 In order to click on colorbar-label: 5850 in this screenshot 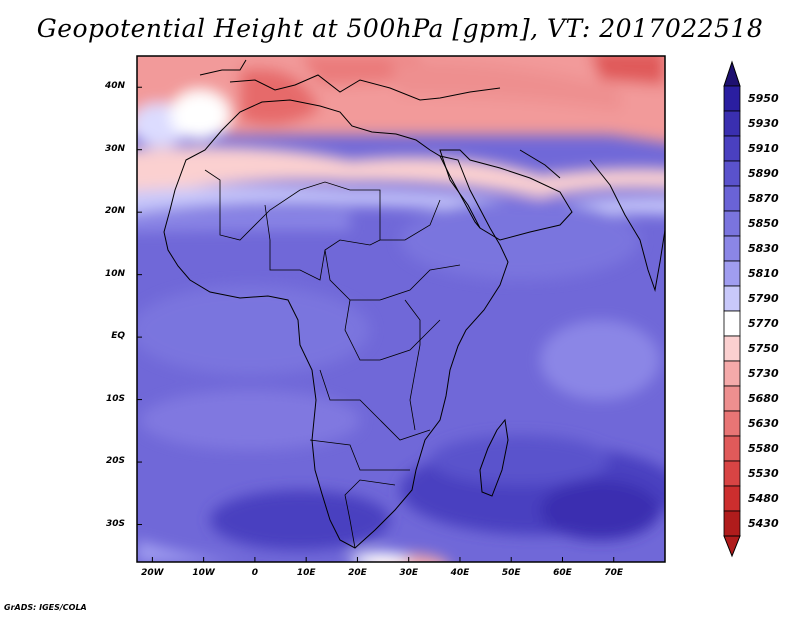, I will do `click(763, 223)`.